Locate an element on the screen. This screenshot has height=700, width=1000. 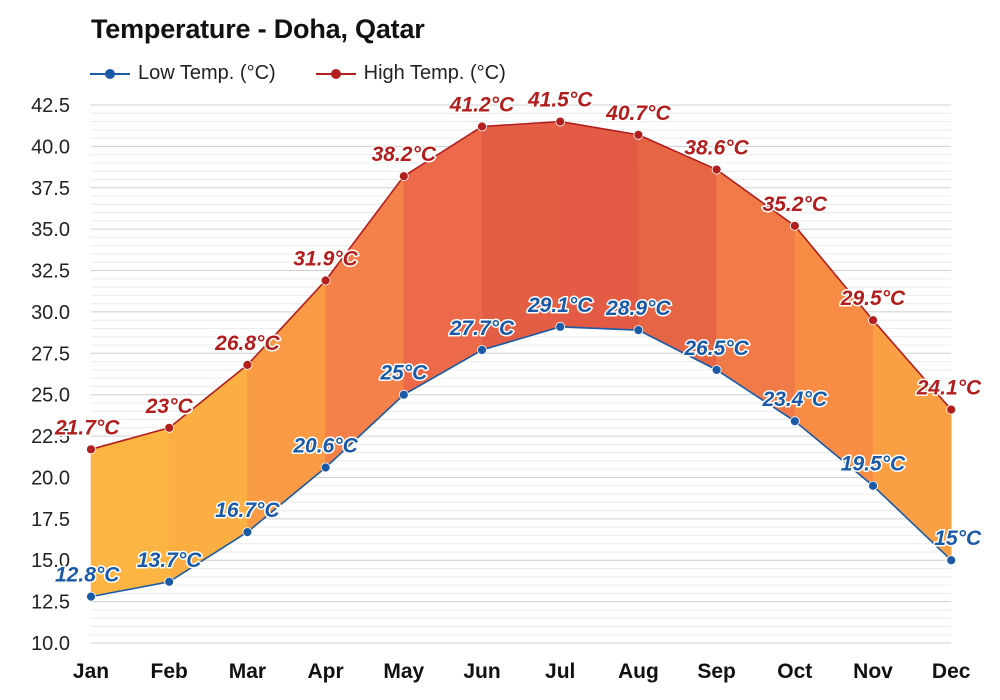
legend-item-high: High Temp. (°C) is located at coordinates (410, 73).